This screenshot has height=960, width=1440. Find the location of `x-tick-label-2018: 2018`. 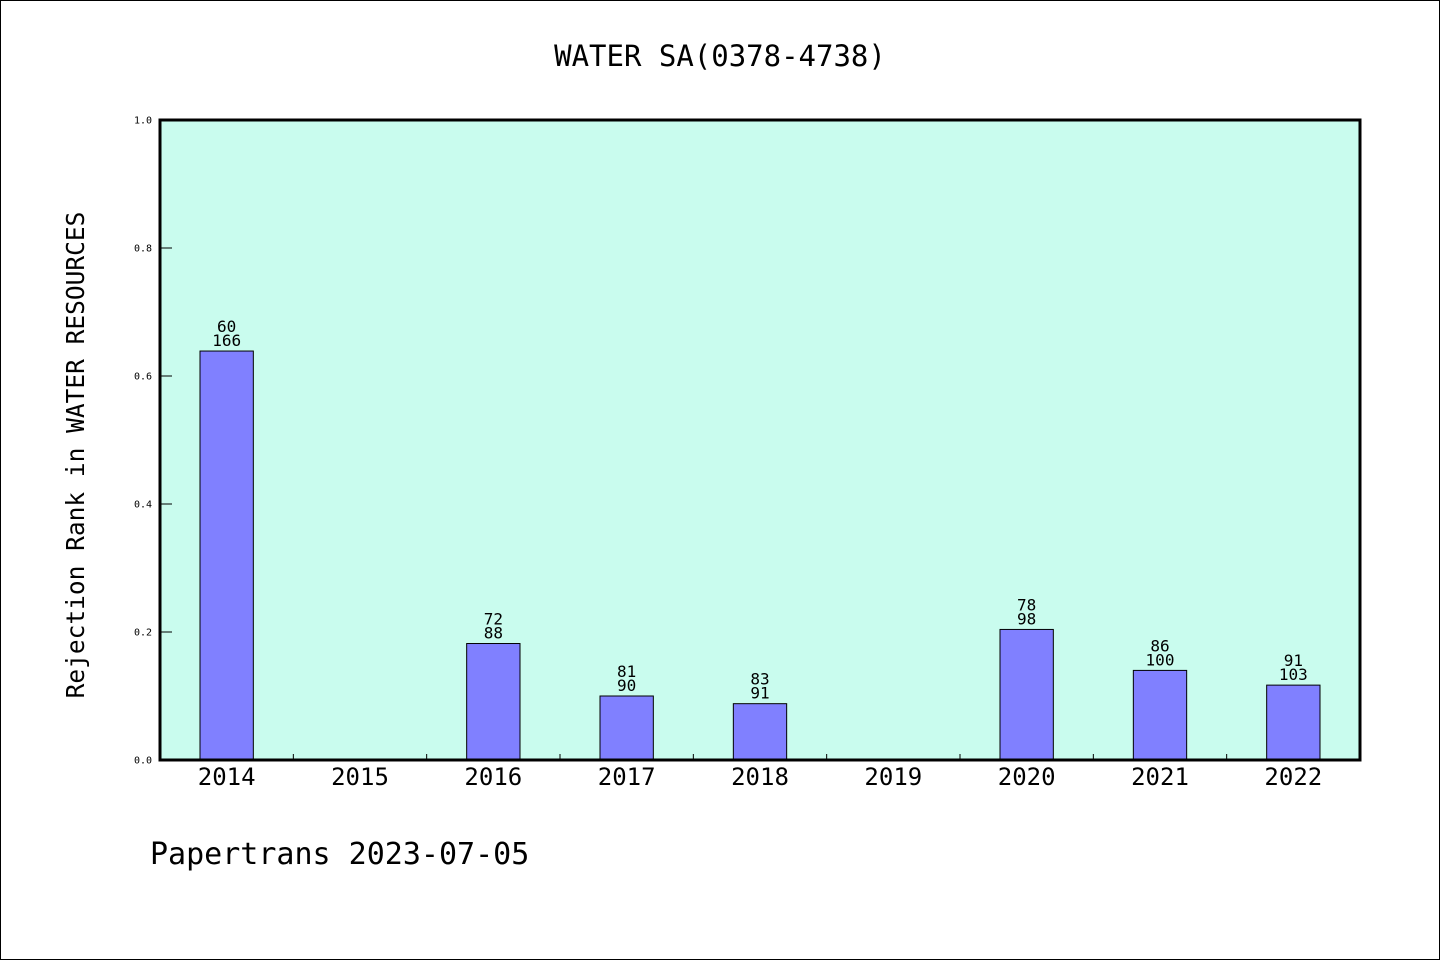

x-tick-label-2018: 2018 is located at coordinates (760, 777).